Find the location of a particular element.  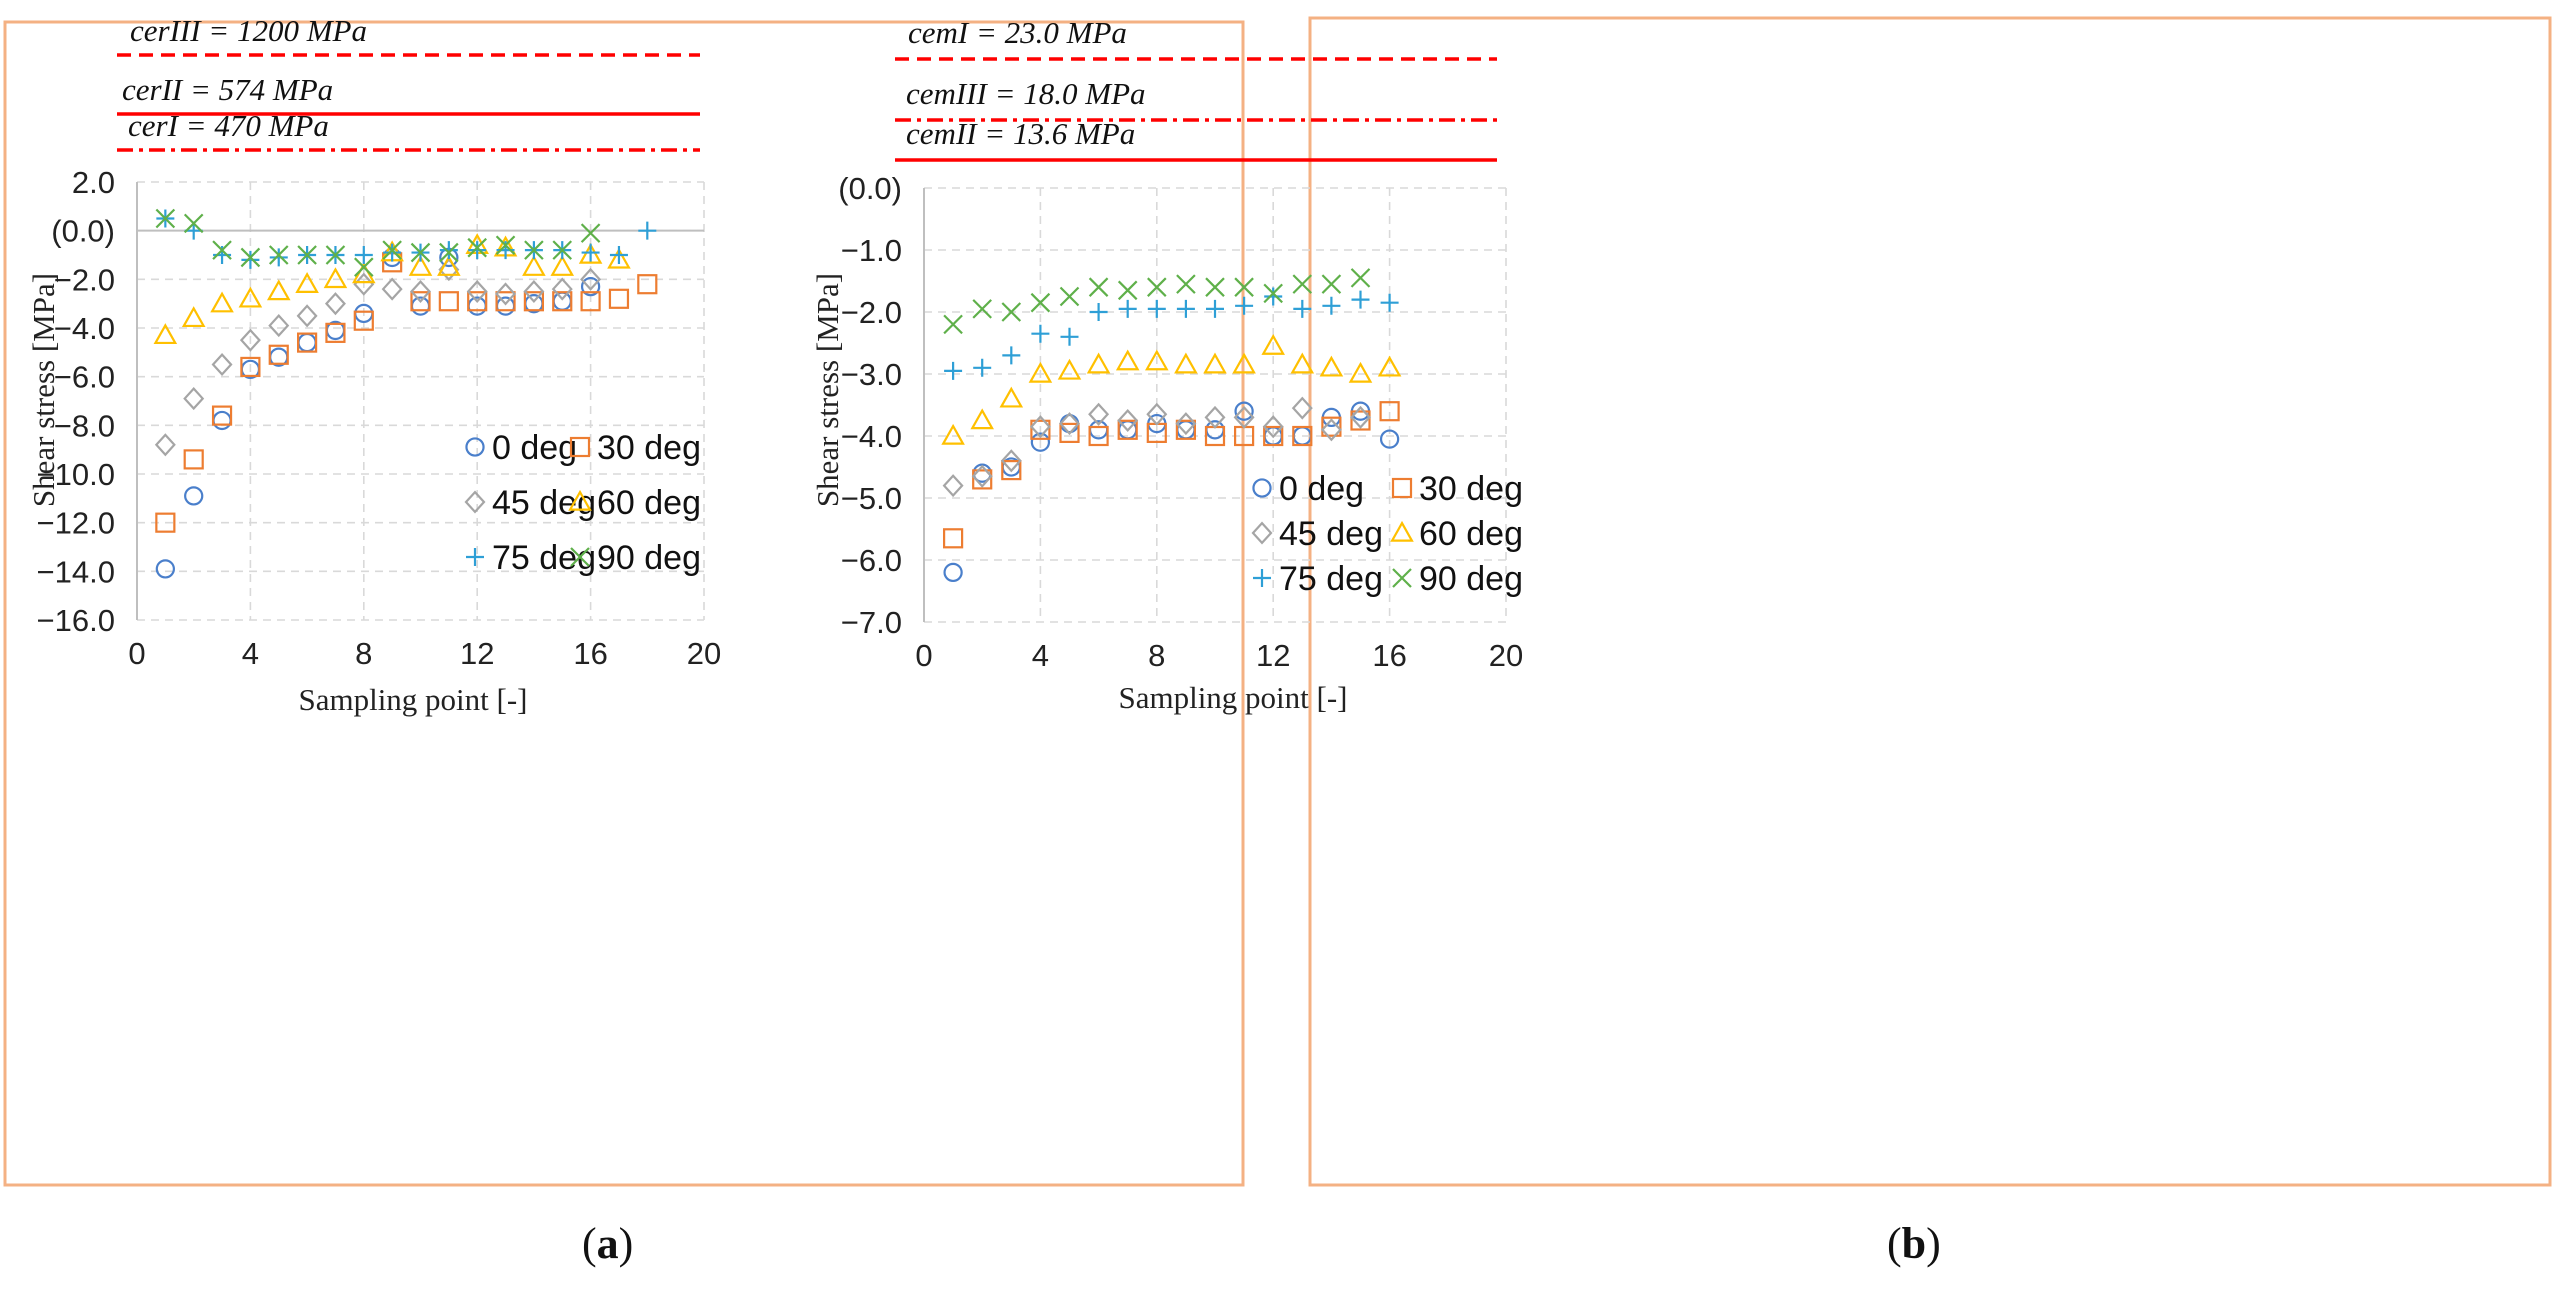

panel-a-y-tick-label: −2.0 is located at coordinates (84, 279).